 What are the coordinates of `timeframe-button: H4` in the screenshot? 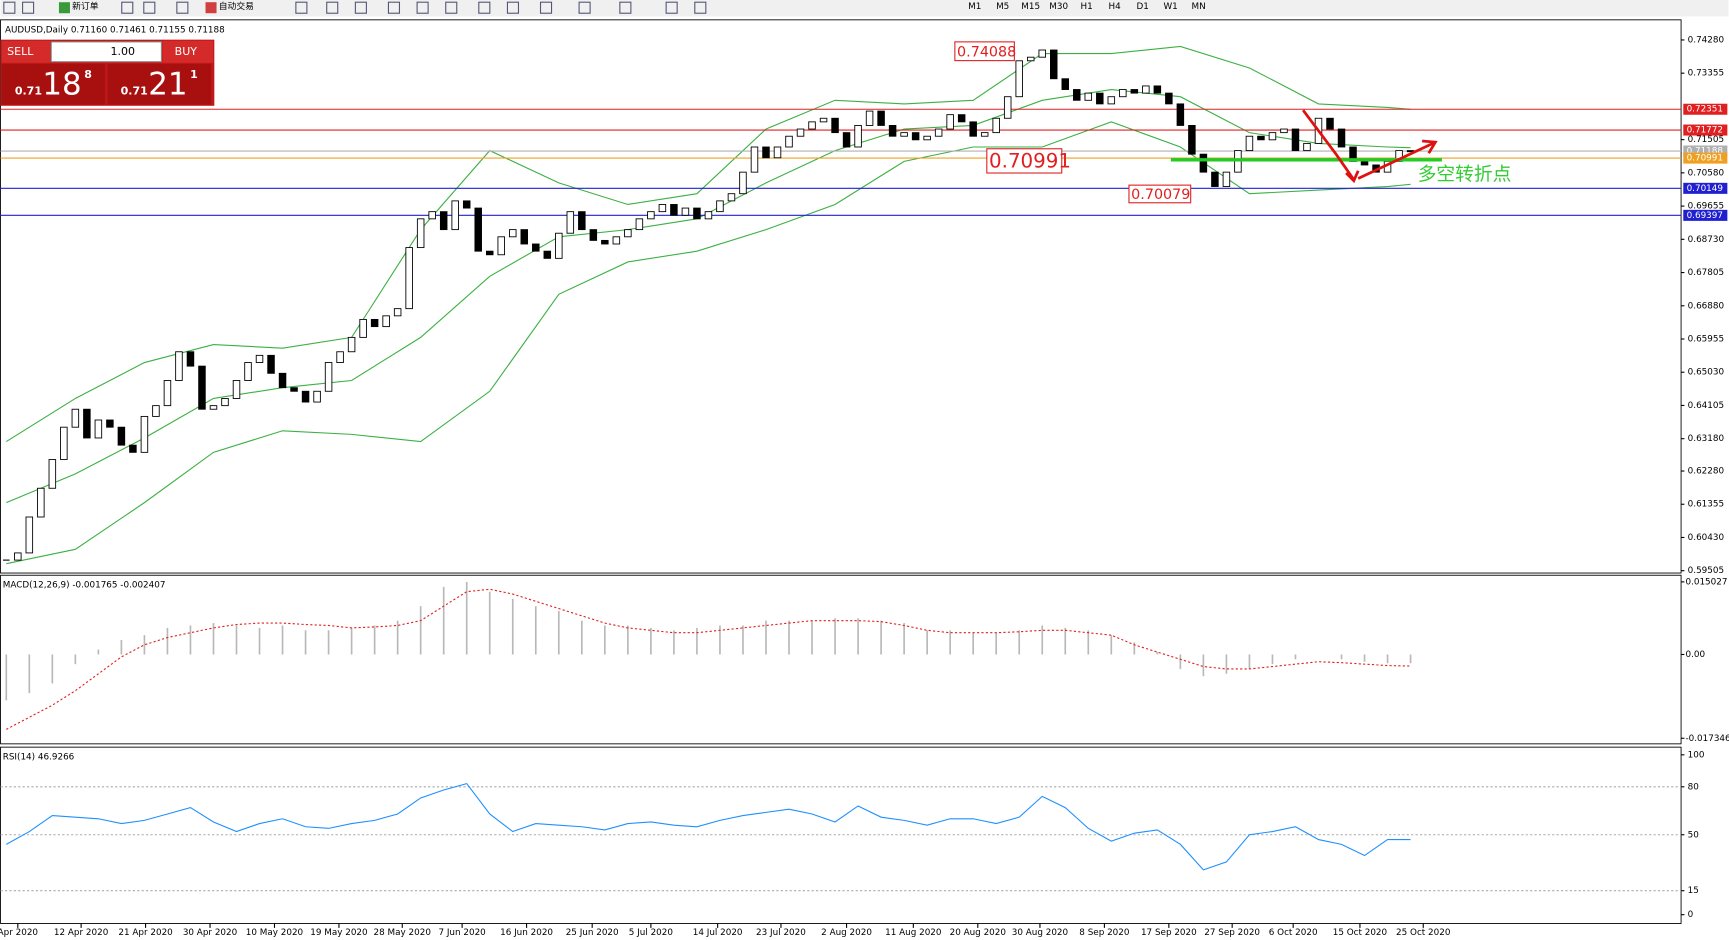 It's located at (1115, 7).